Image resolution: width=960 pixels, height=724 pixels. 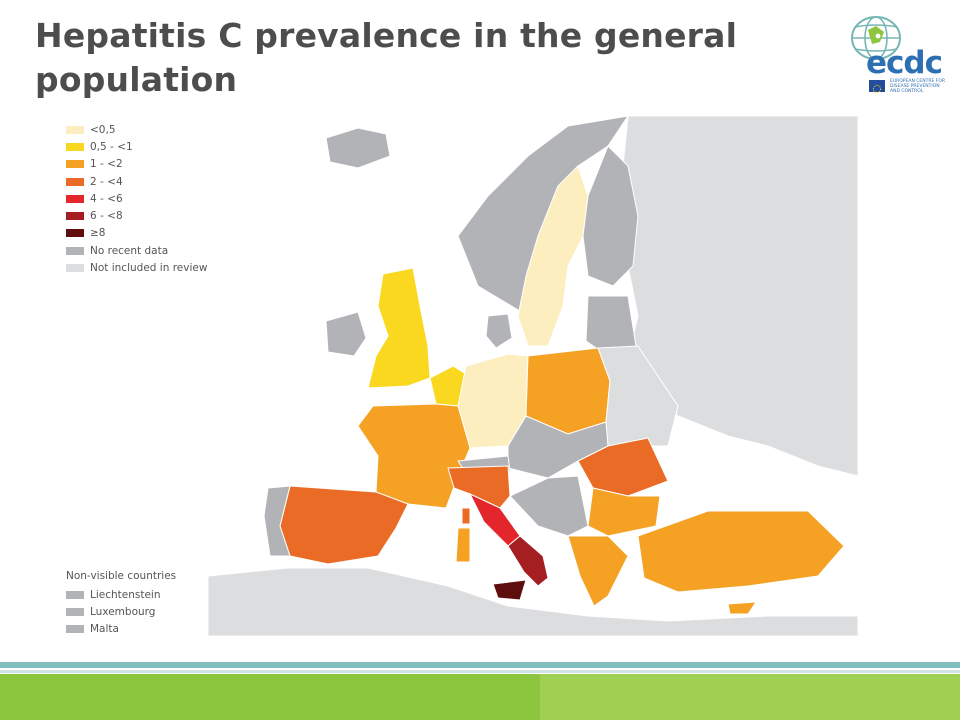 I want to click on non-visible-item: Malta, so click(x=113, y=629).